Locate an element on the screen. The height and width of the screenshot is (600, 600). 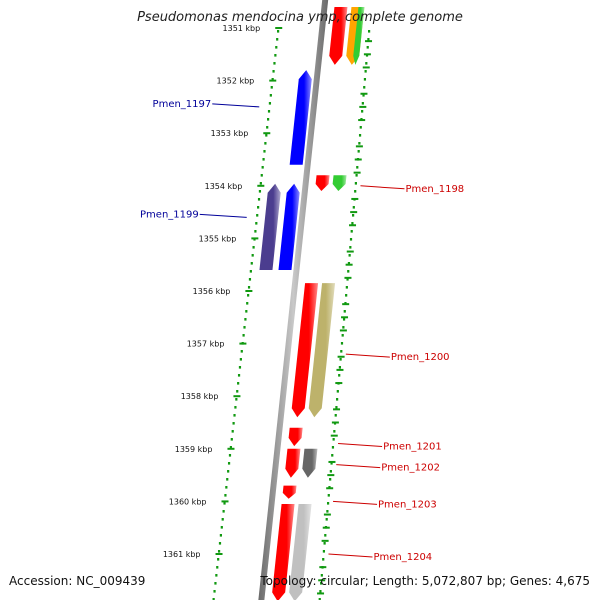
kbp-label: 1355 kbp is located at coordinates (218, 238).